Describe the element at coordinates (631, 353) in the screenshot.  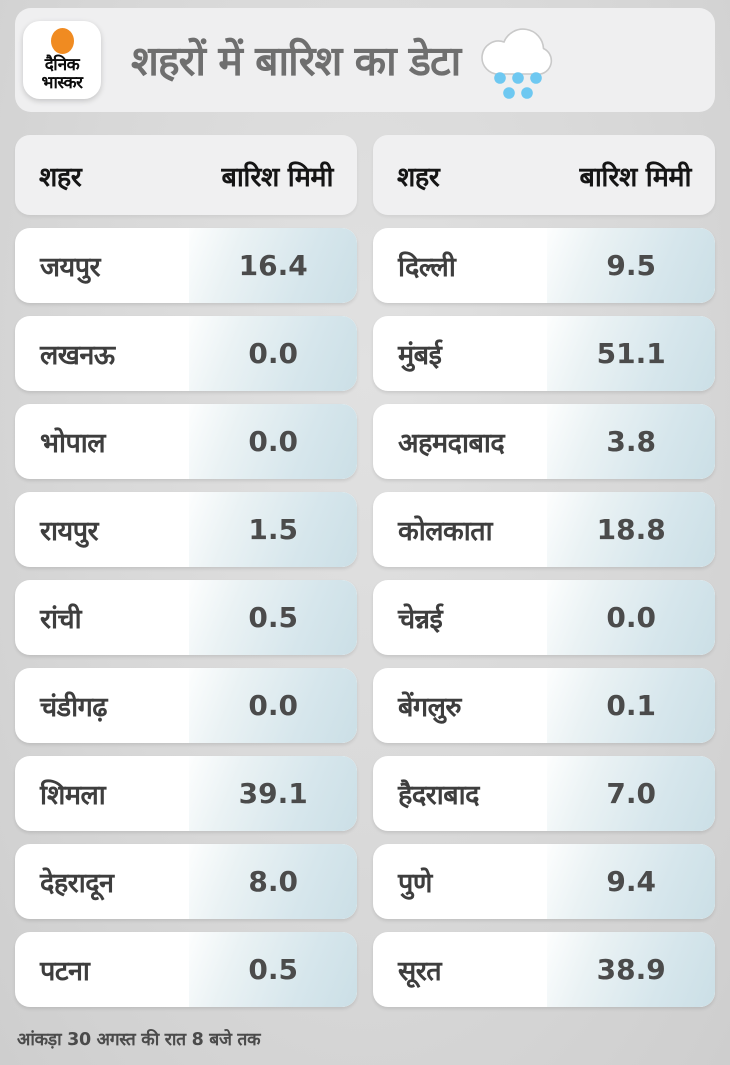
I see `rain-value: 51.1` at that location.